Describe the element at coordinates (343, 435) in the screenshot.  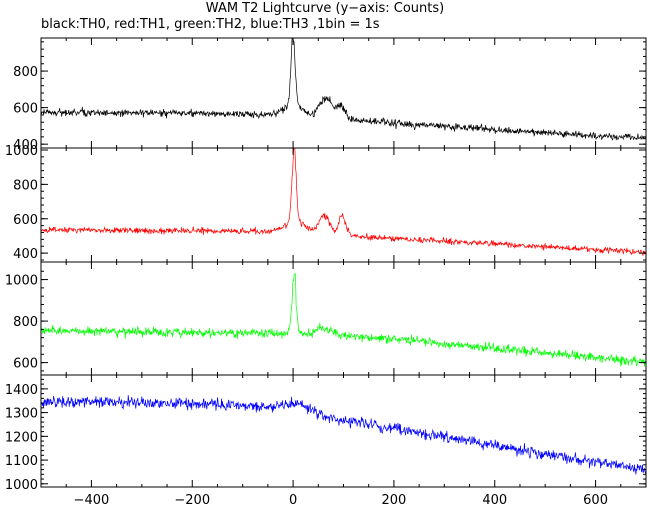
I see `series-line-th3` at that location.